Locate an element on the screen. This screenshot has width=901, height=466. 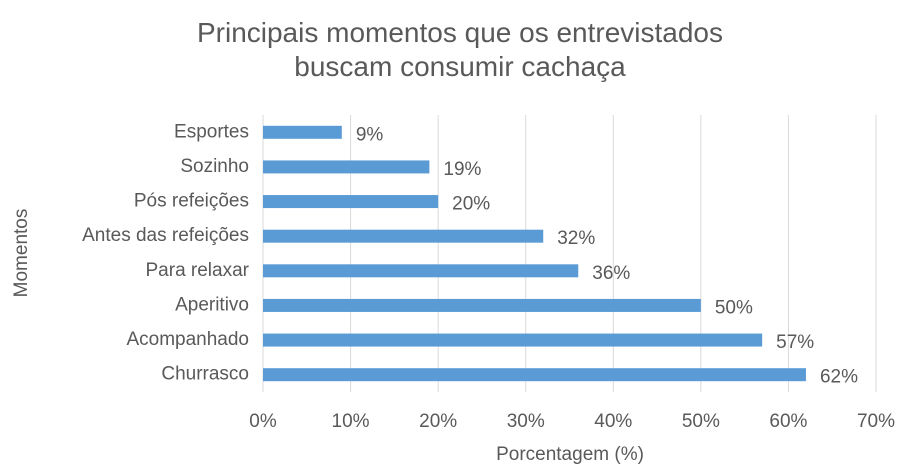
x-axis-label: Porcentagem (%) is located at coordinates (570, 454).